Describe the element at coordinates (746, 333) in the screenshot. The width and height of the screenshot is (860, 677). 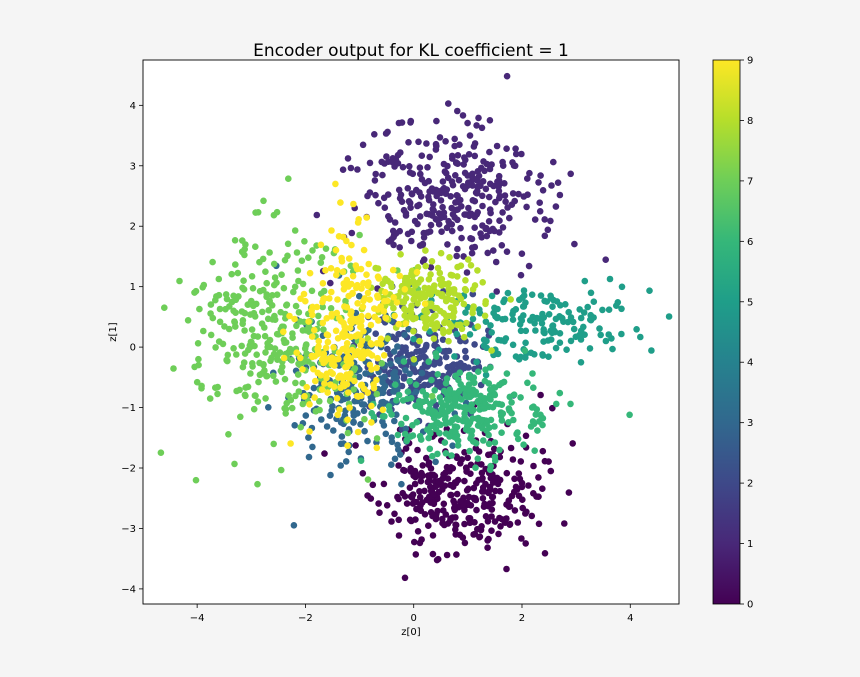
I see `colorbar-ticks: 0 1 2 3 4 5 6 7 8 9` at that location.